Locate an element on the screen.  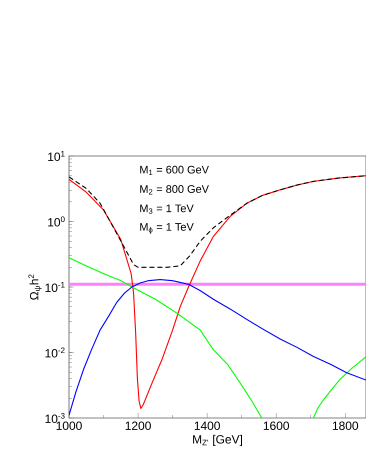
y-tick-label: 10$^{0}$ is located at coordinates (56, 221).